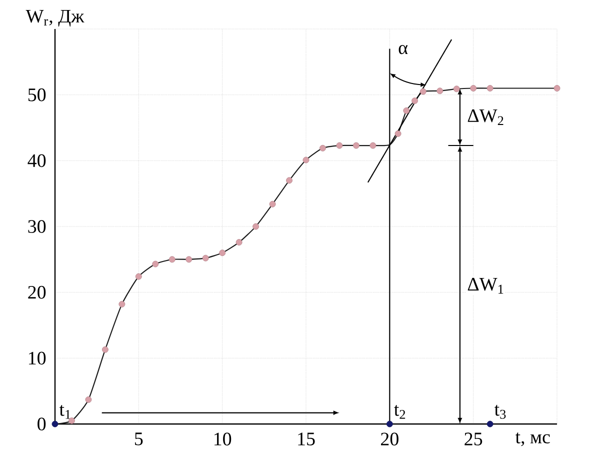 The image size is (591, 454). Describe the element at coordinates (532, 439) in the screenshot. I see `x-axis-title: t, мс` at that location.